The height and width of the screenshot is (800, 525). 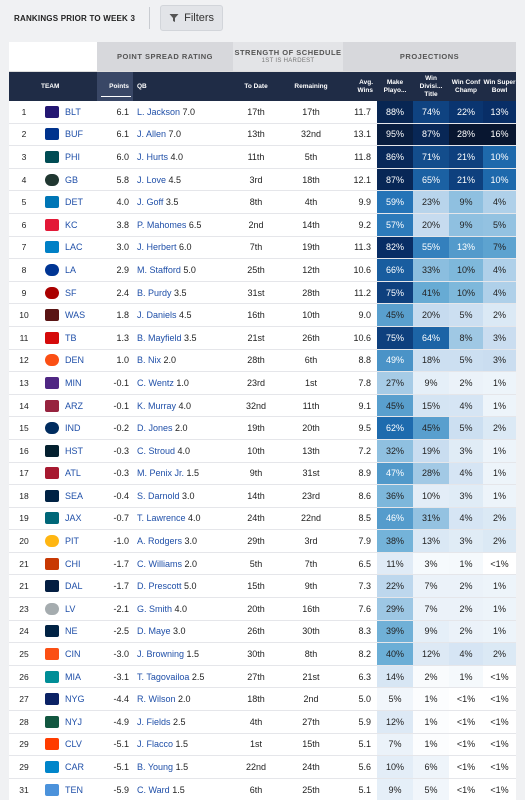 I want to click on qb-link: J. Fields, so click(x=154, y=721).